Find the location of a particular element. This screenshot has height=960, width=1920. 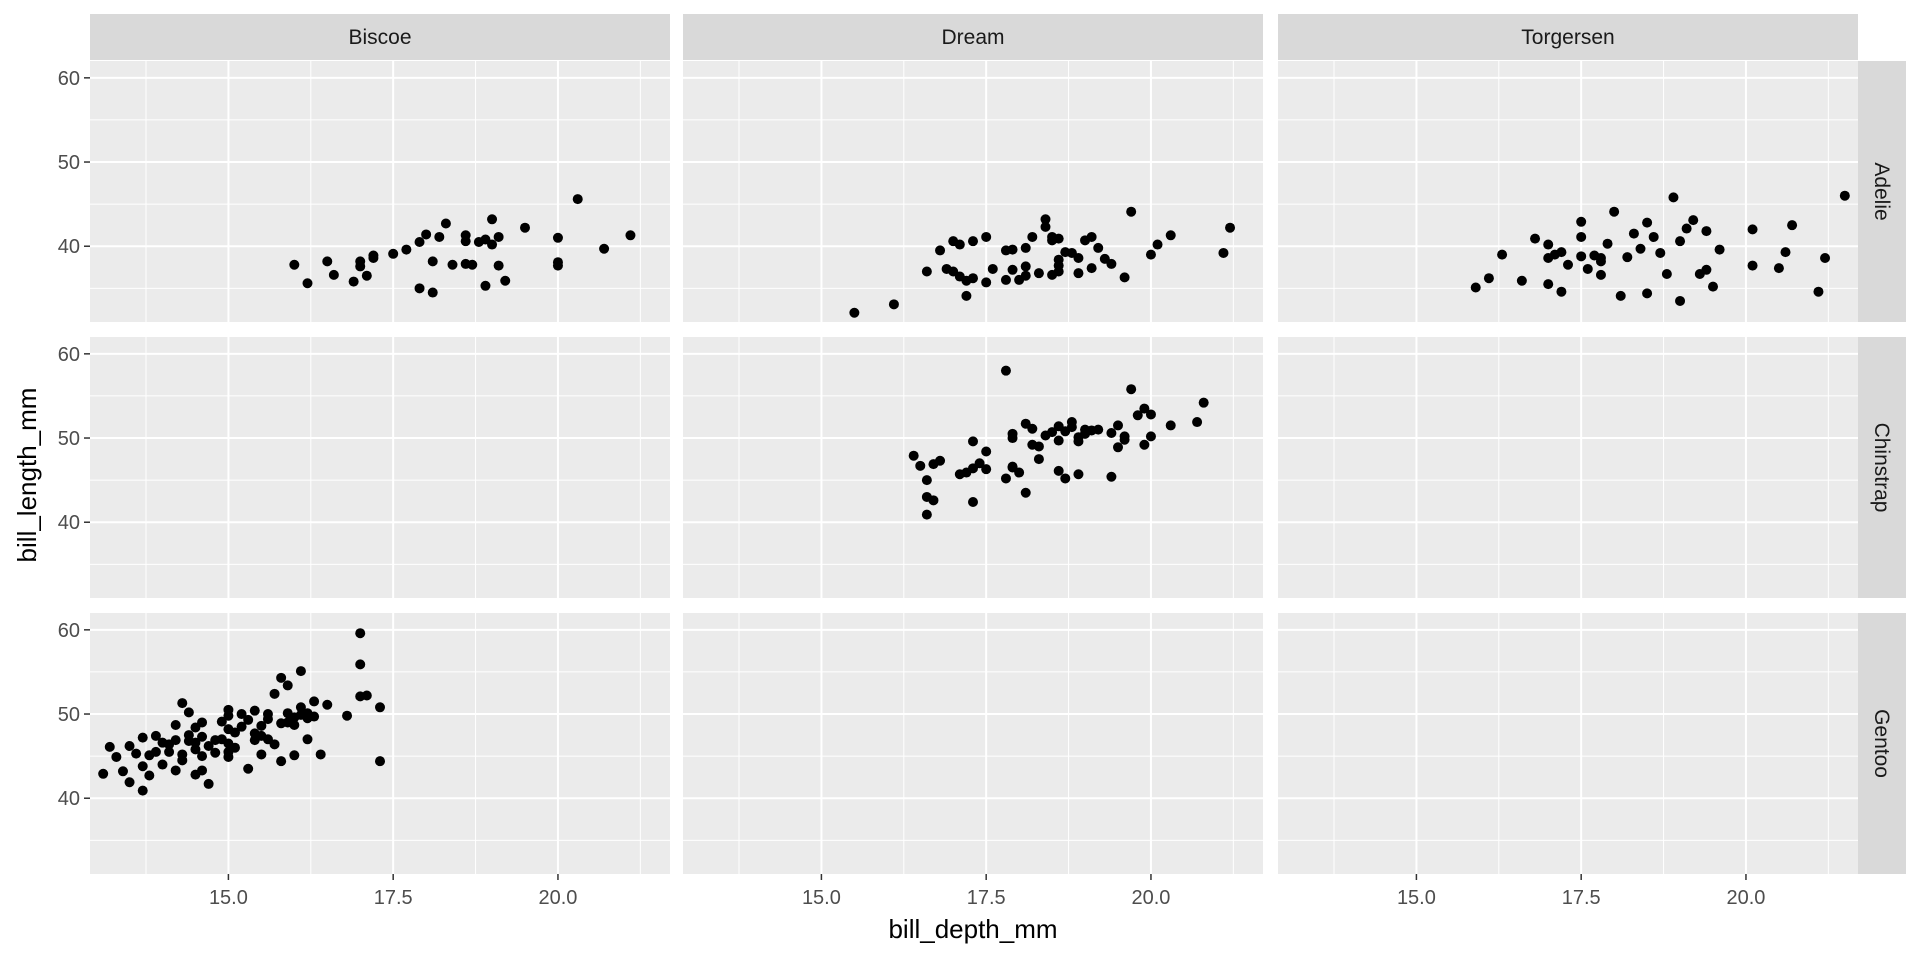

x-tick-label: 20.0 is located at coordinates (1745, 898).